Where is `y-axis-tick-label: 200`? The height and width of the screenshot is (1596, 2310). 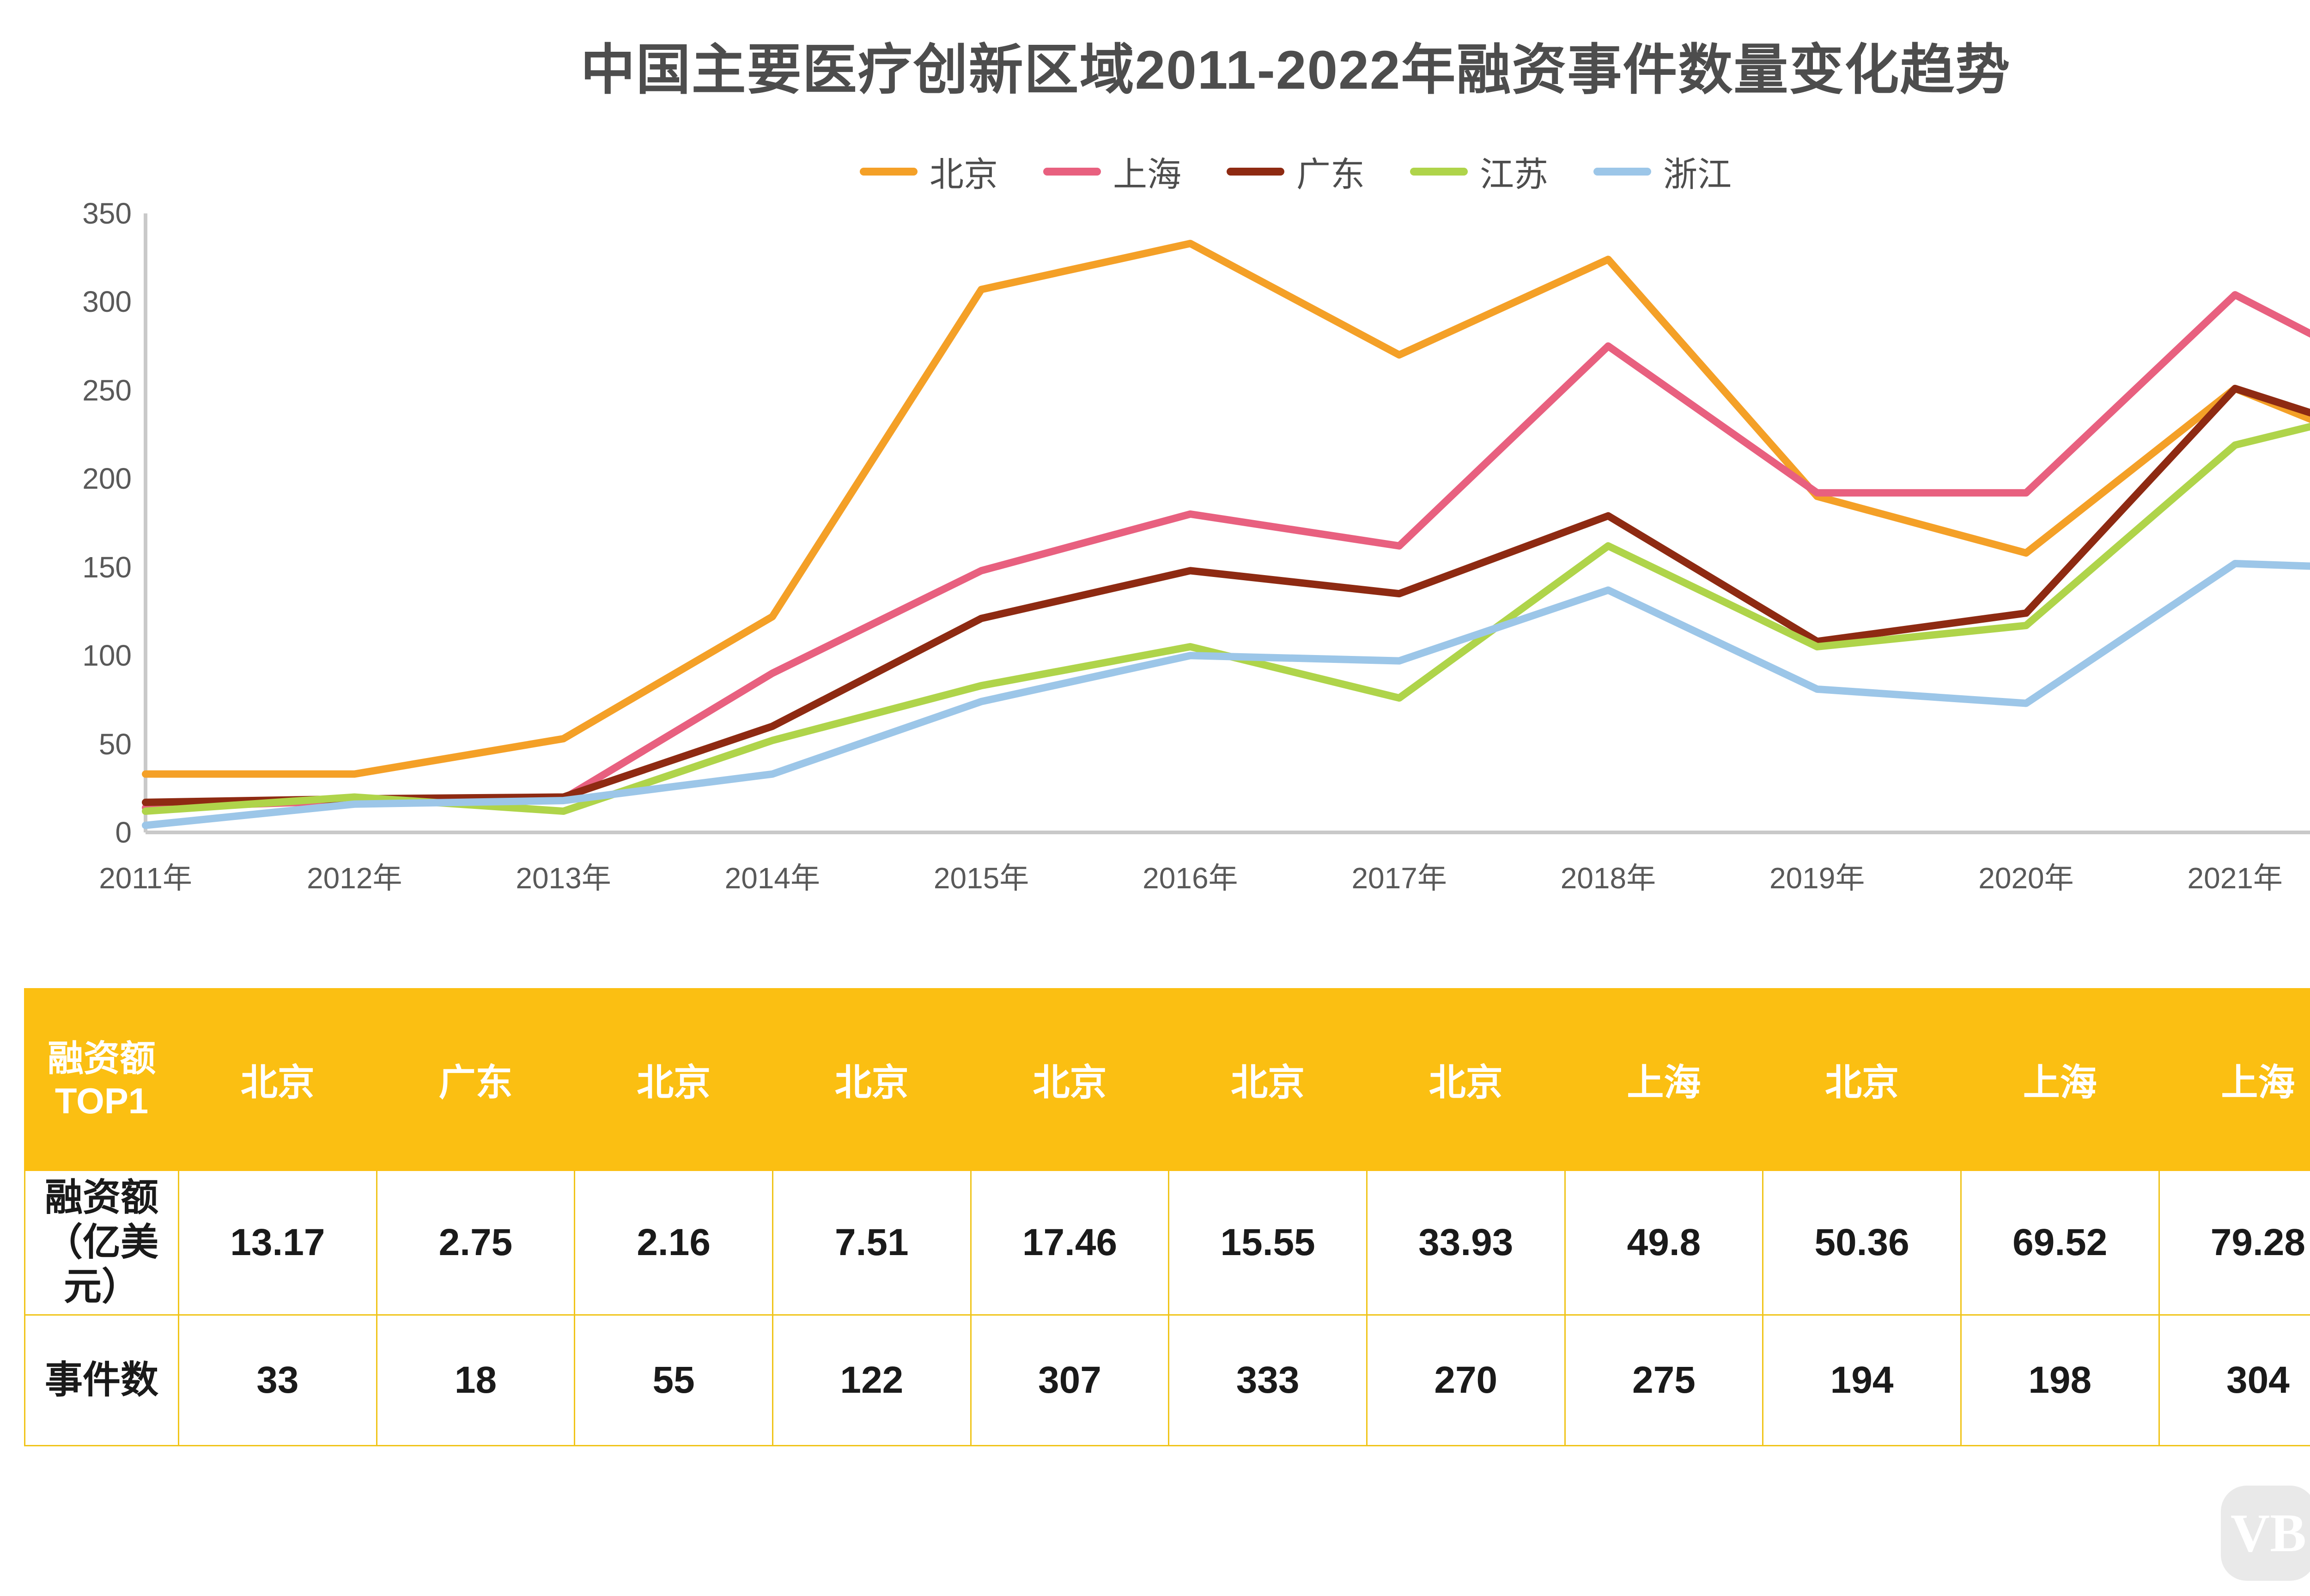
y-axis-tick-label: 200 is located at coordinates (107, 479).